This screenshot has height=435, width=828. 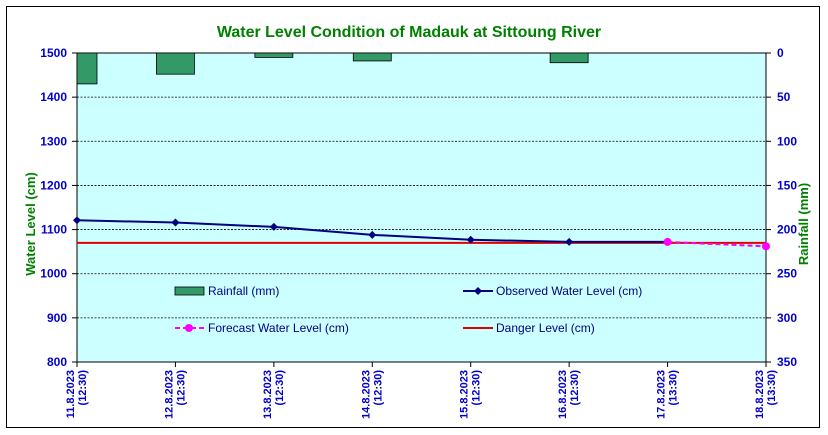 I want to click on x-tick-label: 15.8.2023(12:30), so click(x=471, y=394).